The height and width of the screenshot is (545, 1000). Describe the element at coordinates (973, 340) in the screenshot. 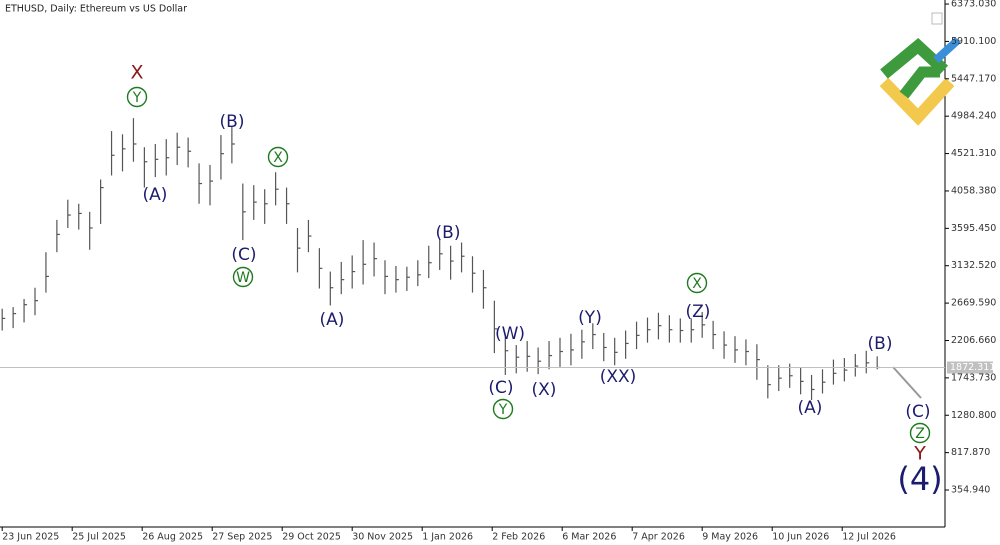

I see `y-tick-label: 2206.660` at that location.